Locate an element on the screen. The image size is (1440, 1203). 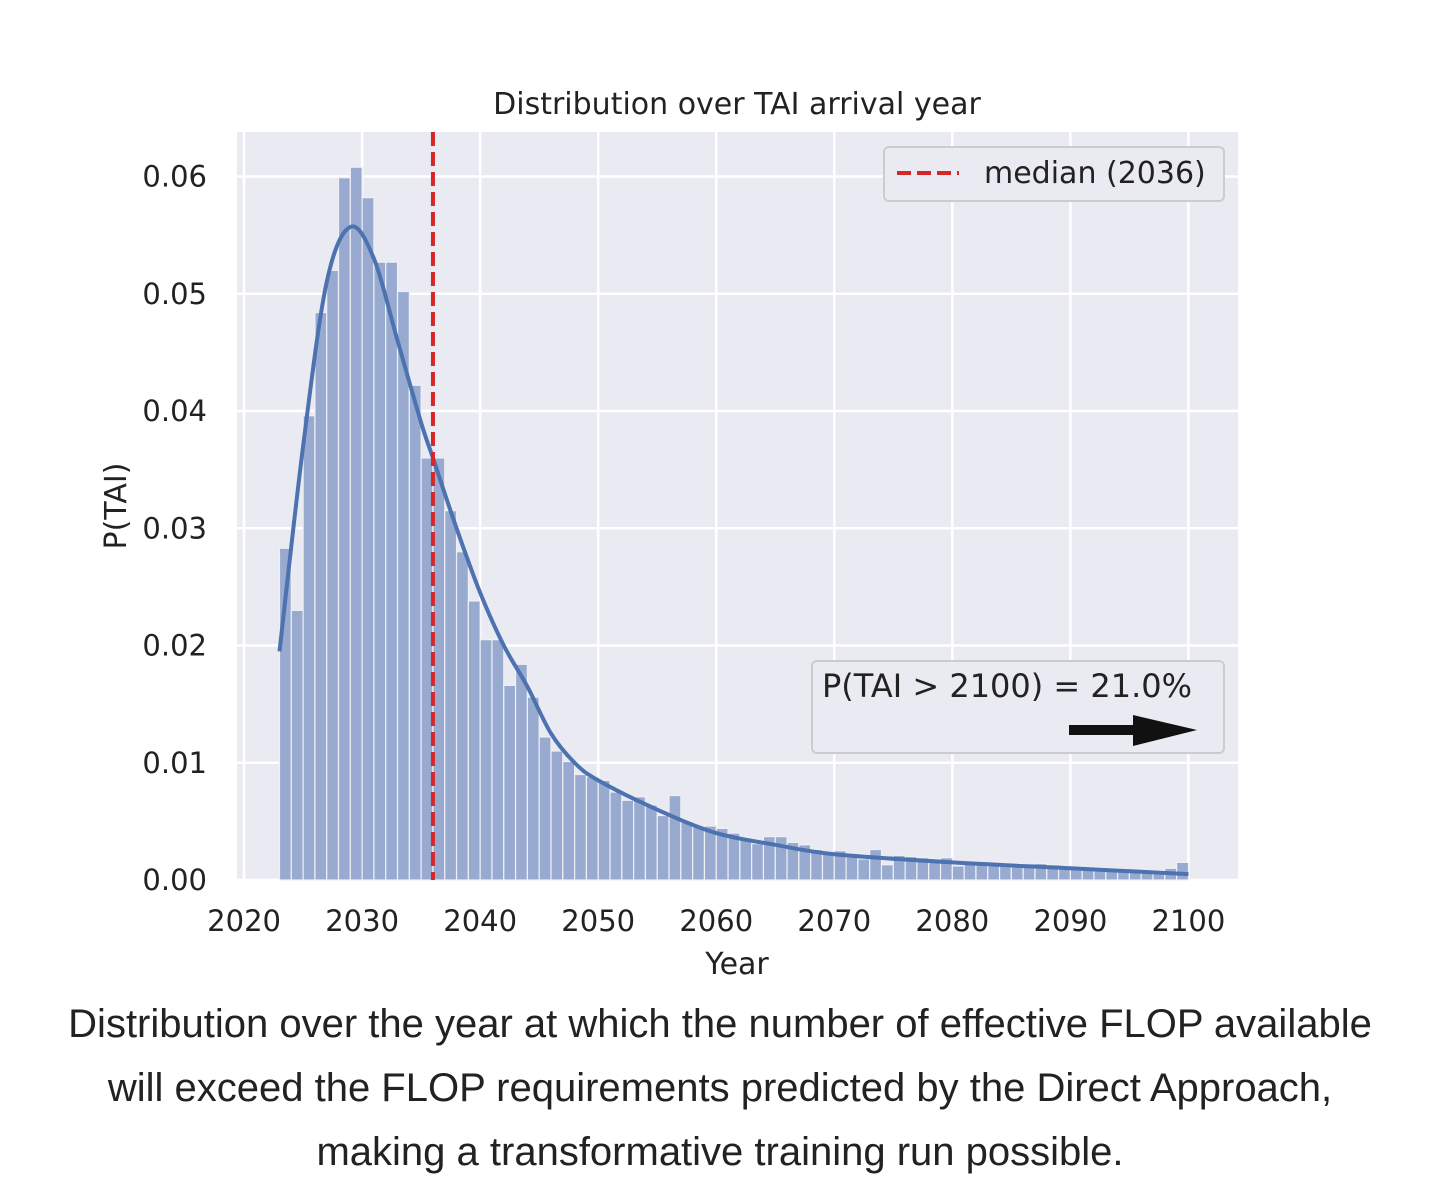
annotation-text: P(TAI > 2100) = 21.0% is located at coordinates (1007, 686).